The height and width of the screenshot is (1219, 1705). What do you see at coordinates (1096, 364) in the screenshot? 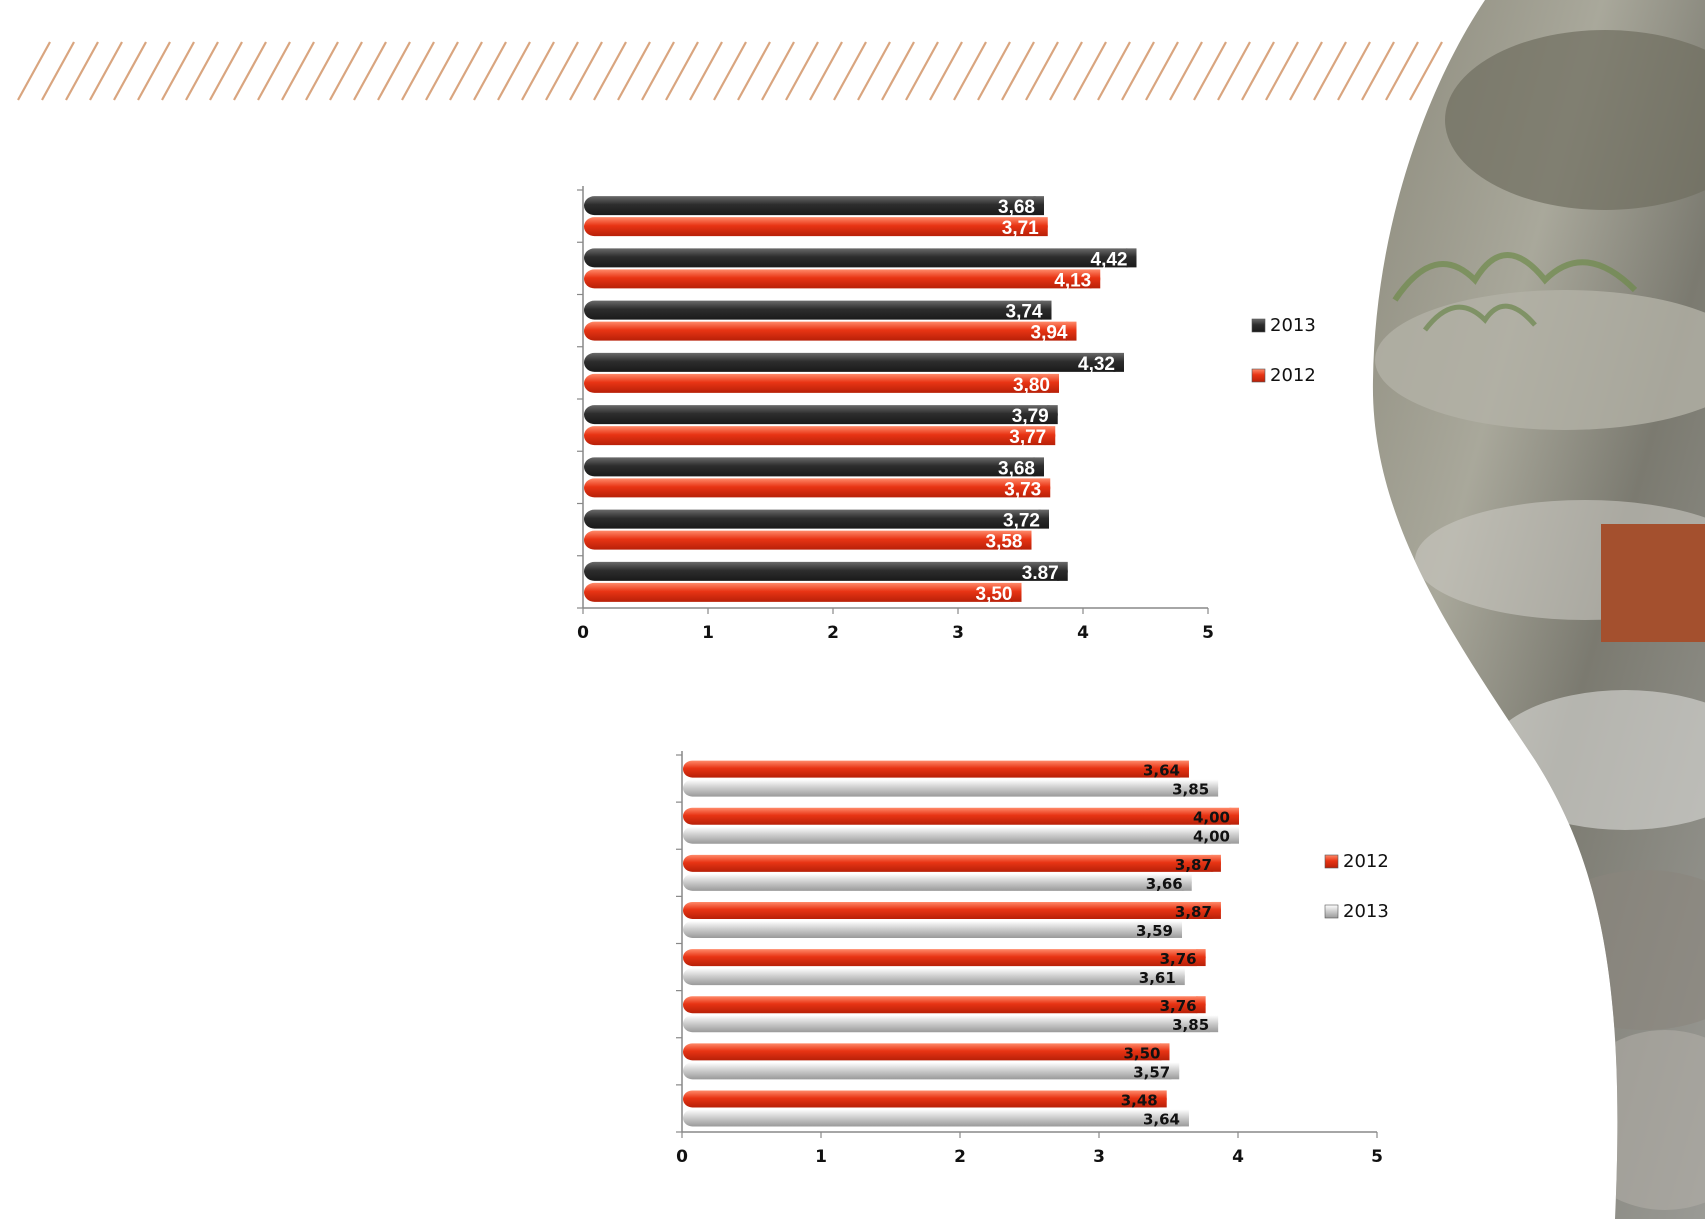
I see `data-label: 4,32` at bounding box center [1096, 364].